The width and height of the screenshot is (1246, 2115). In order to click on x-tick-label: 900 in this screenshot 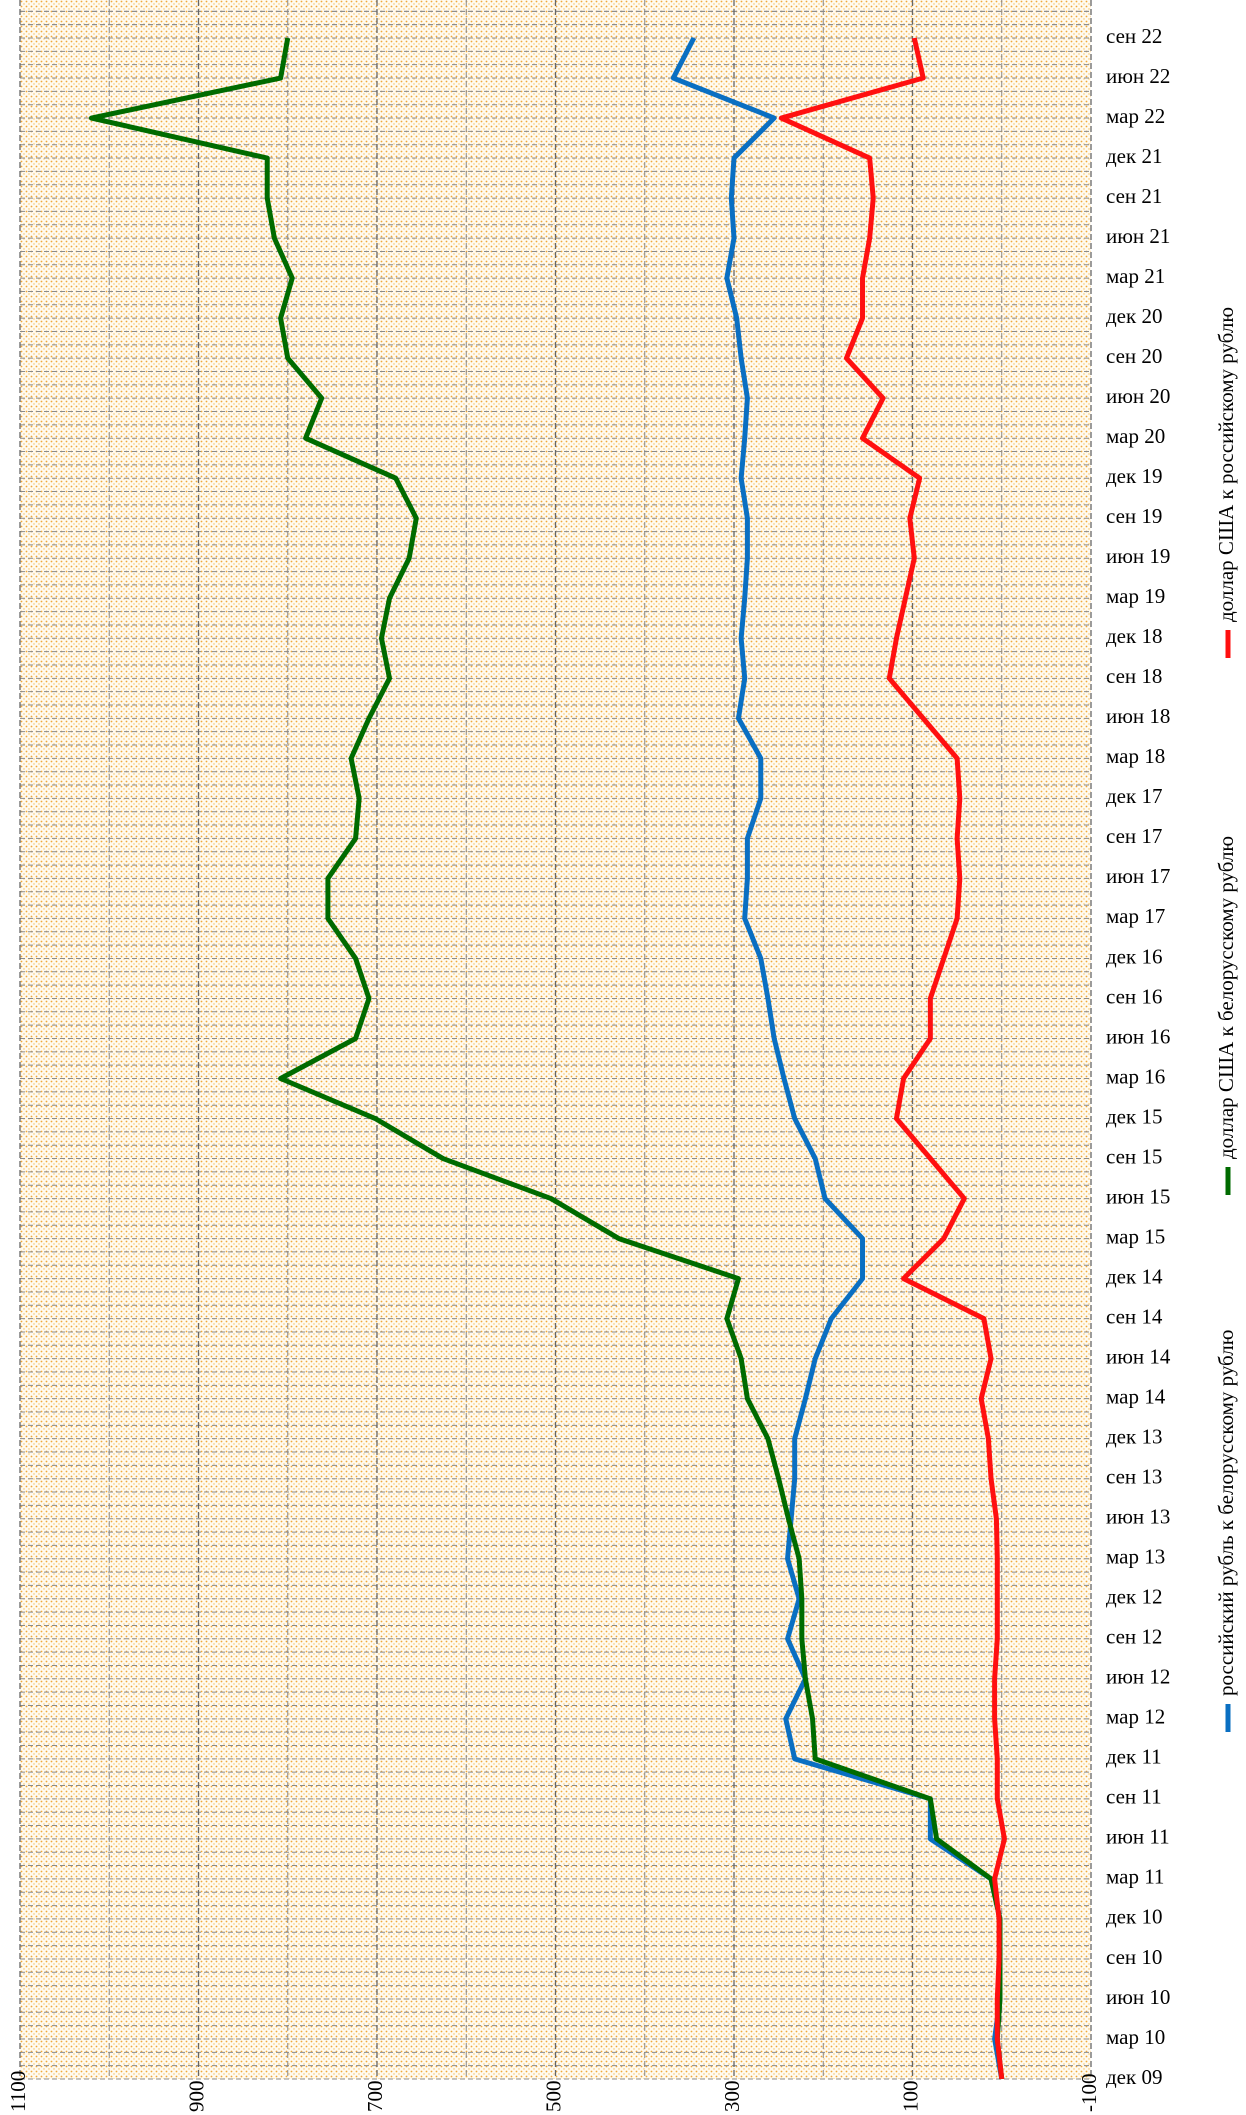, I will do `click(196, 2097)`.